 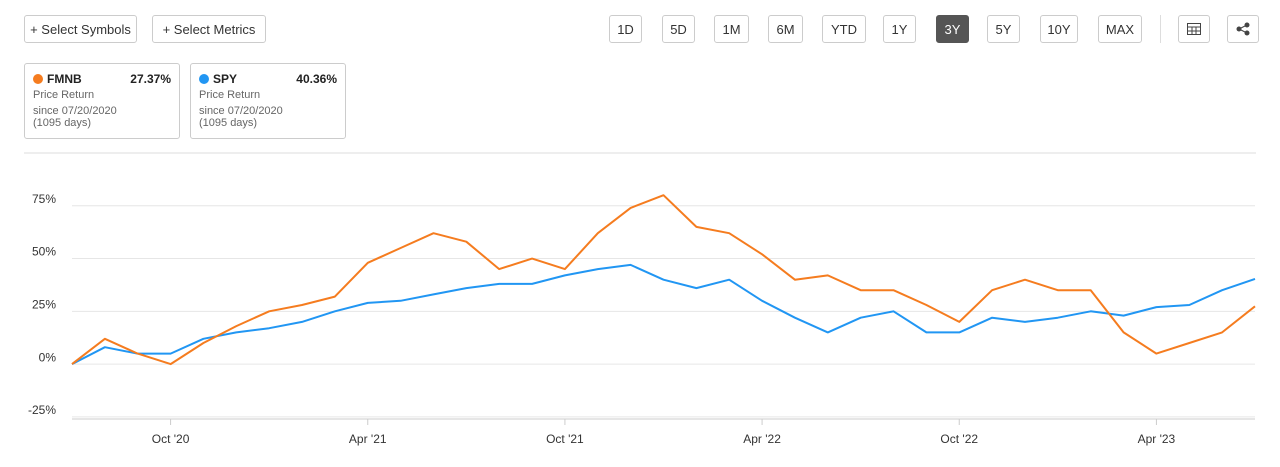 What do you see at coordinates (959, 439) in the screenshot?
I see `x-tick-label: Oct '22` at bounding box center [959, 439].